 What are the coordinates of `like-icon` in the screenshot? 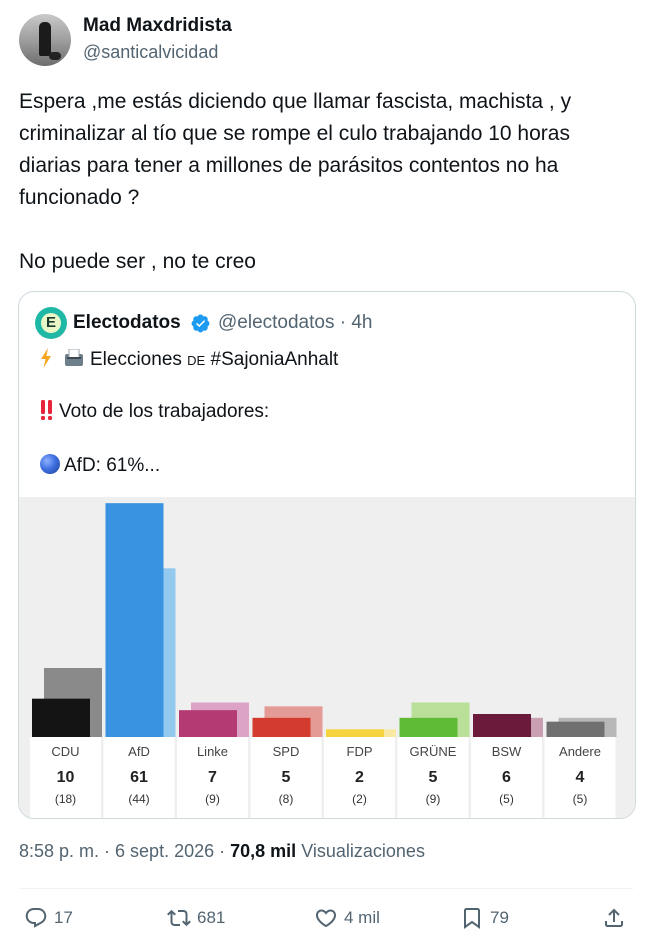 It's located at (326, 918).